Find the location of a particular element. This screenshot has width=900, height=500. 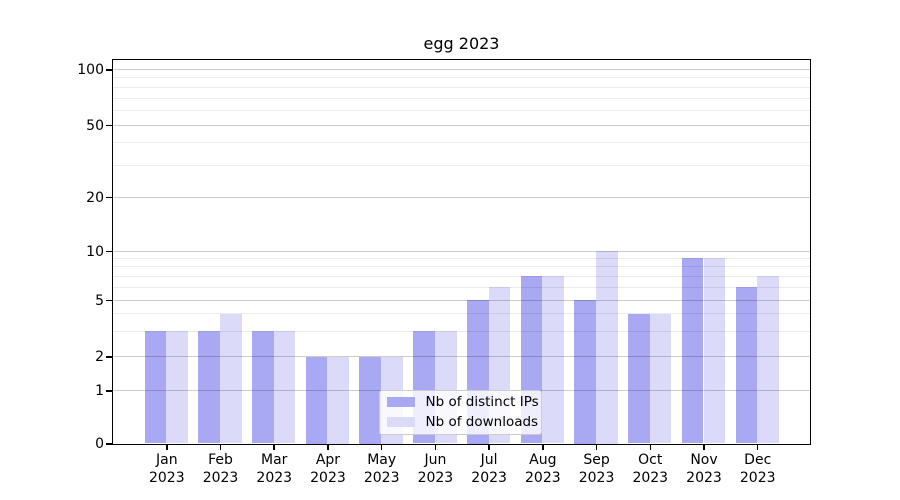

x-tick-label: Nov 2023 is located at coordinates (704, 469).